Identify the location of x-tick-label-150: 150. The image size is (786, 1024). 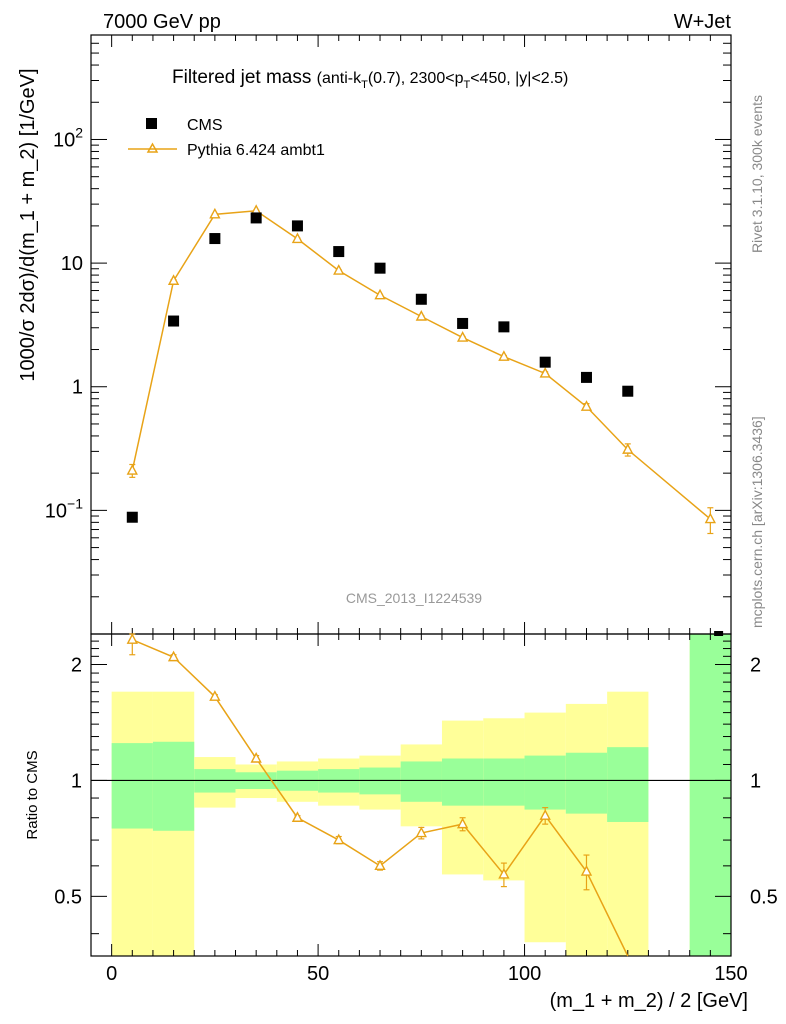
(730, 974).